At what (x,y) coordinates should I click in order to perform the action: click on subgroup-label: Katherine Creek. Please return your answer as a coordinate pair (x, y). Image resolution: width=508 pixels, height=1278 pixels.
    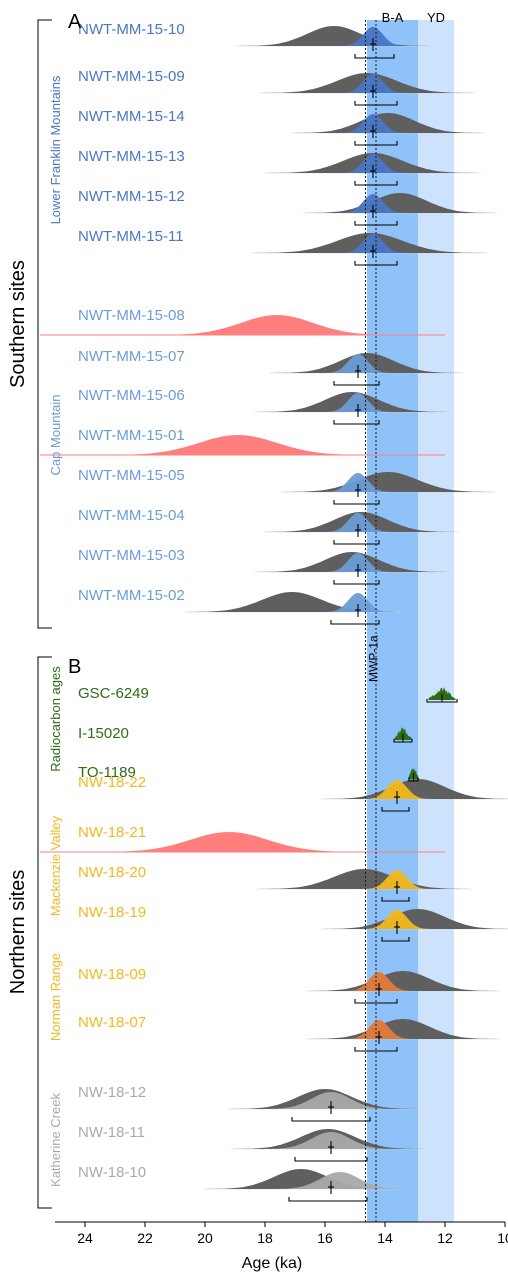
    Looking at the image, I should click on (55, 1140).